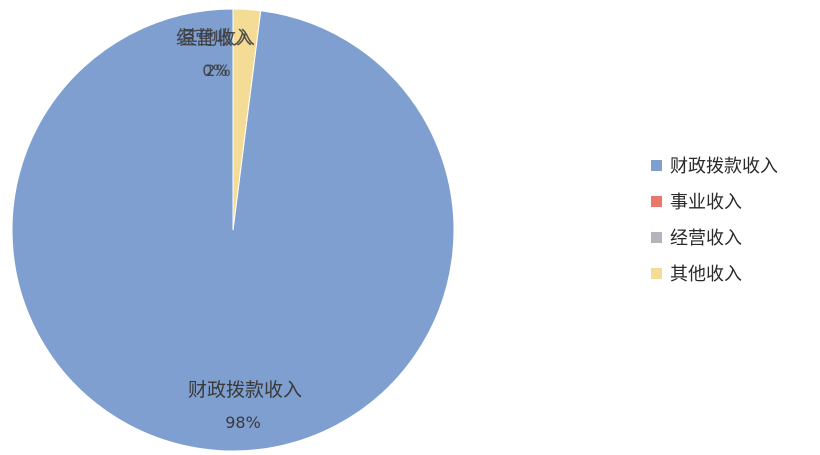  Describe the element at coordinates (217, 38) in the screenshot. I see `data-label-other-income-name: 其他收入` at that location.